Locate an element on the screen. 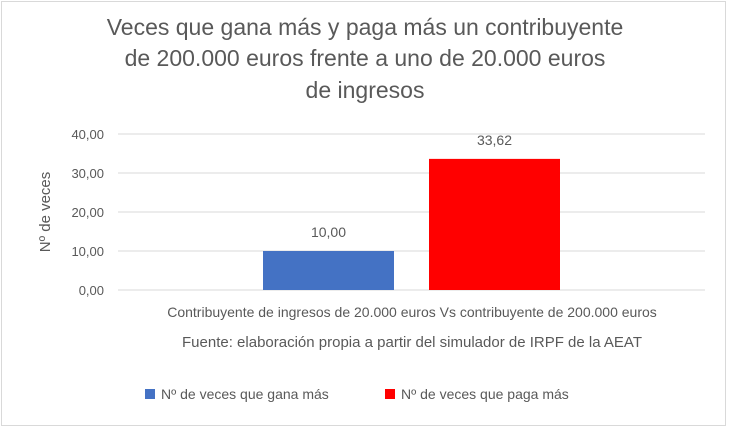 The image size is (729, 429). y-tick-label: 20,00 is located at coordinates (87, 212).